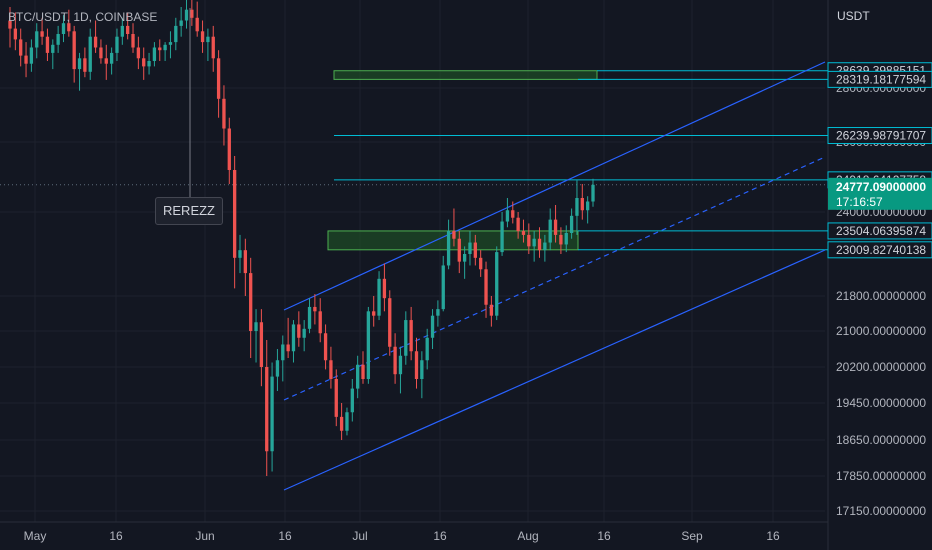 The image size is (932, 550). What do you see at coordinates (881, 231) in the screenshot?
I see `level-price-label: 23504.06395874` at bounding box center [881, 231].